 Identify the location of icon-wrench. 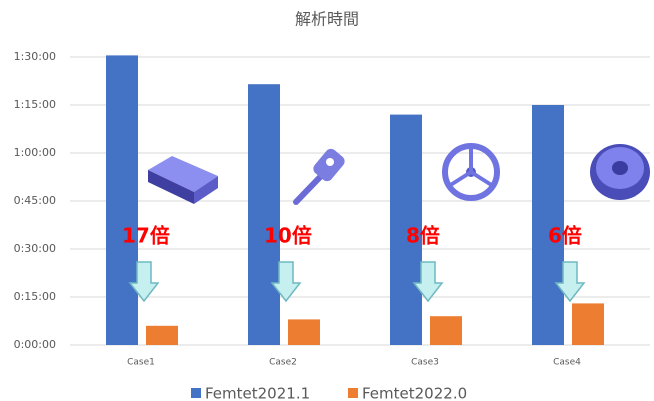
(319, 176).